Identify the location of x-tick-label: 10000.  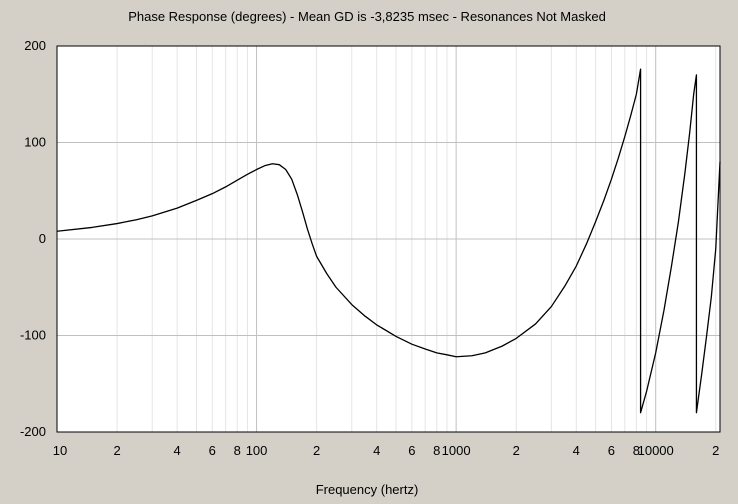
(656, 450).